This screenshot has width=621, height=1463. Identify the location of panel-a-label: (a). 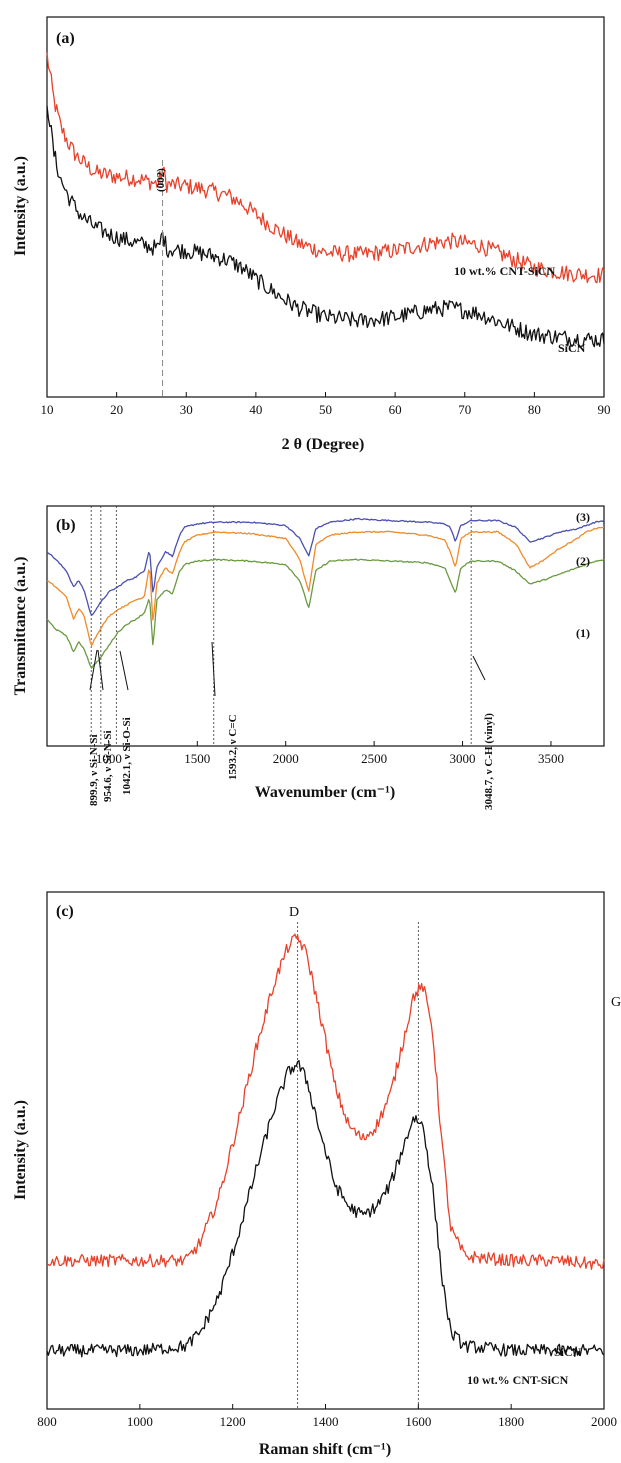
(65, 38).